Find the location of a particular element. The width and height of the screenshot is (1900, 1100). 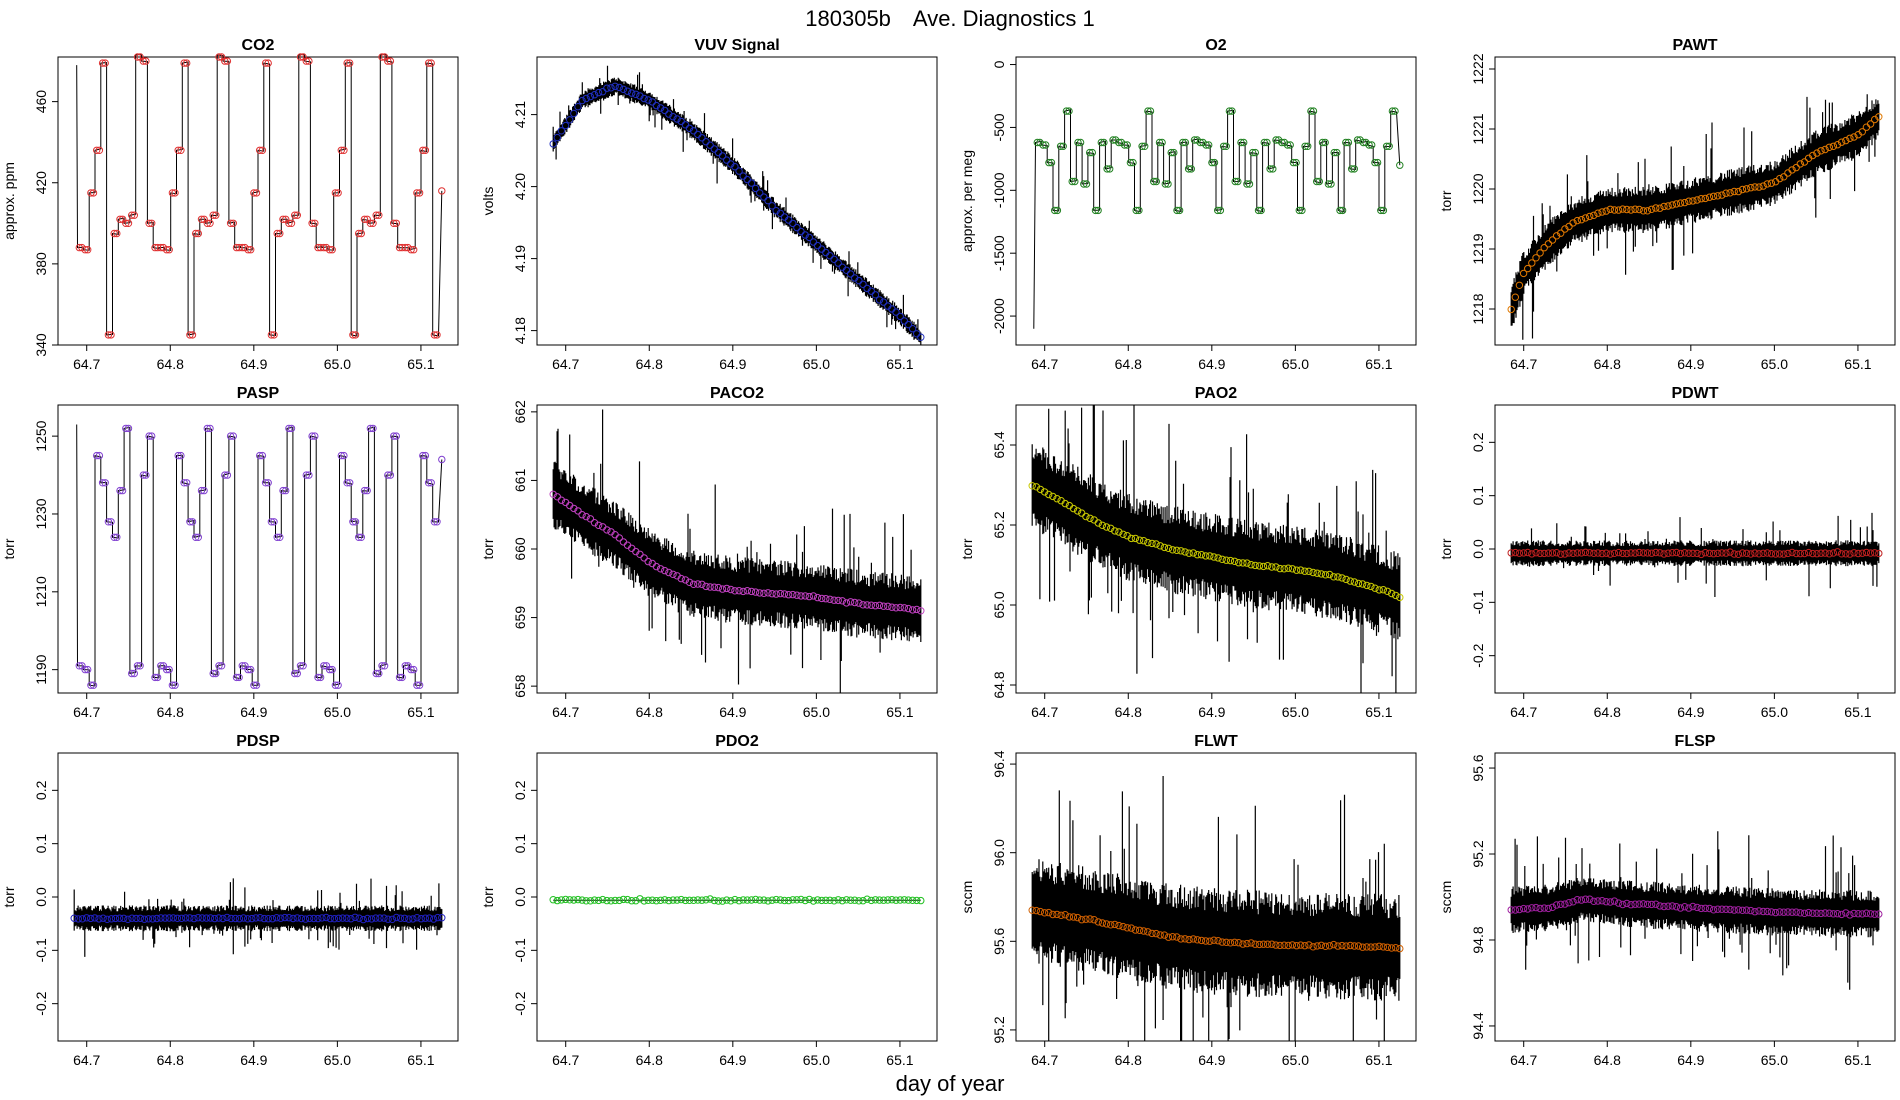

y-axis-label: torr is located at coordinates (9, 548).